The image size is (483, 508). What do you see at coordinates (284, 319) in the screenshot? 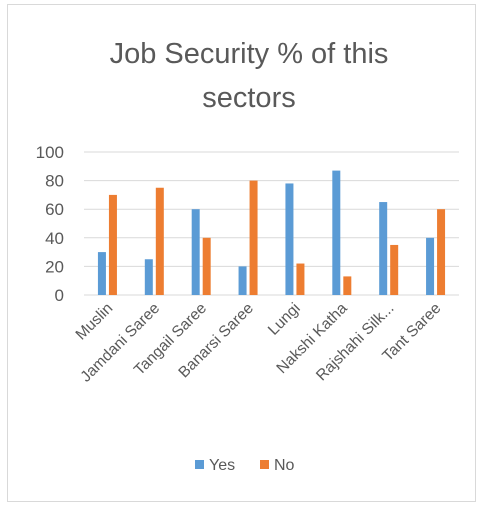
I see `x-category-label: Lungi` at bounding box center [284, 319].